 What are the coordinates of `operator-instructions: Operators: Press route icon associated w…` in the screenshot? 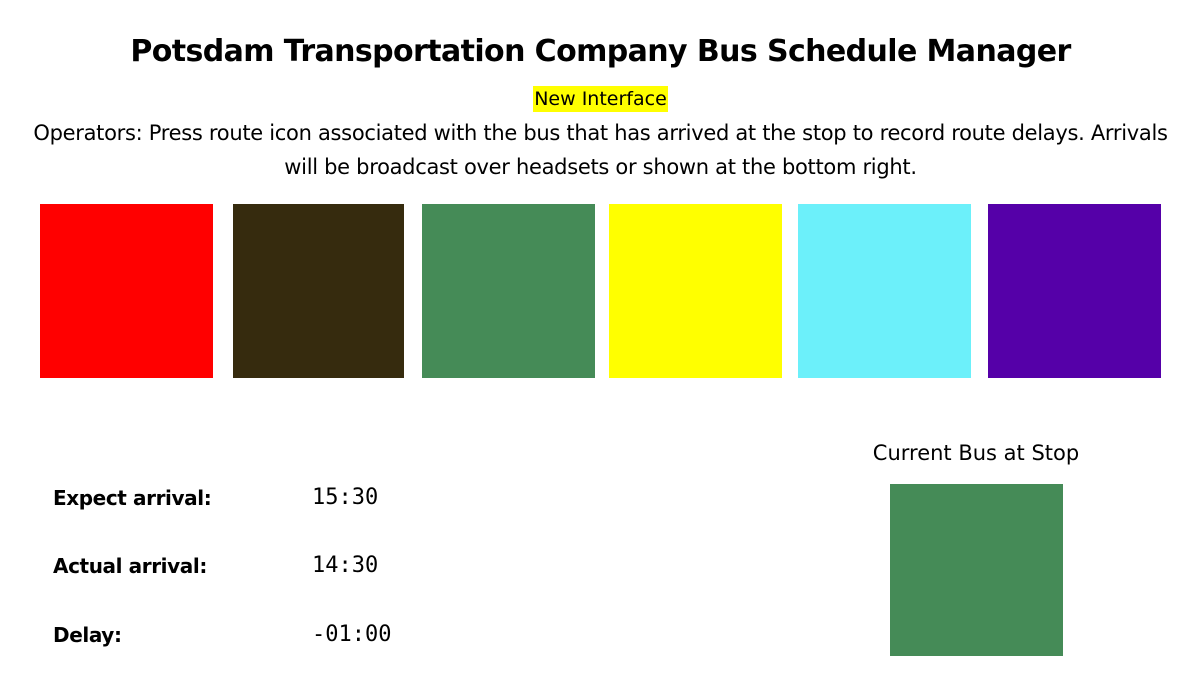 It's located at (600, 150).